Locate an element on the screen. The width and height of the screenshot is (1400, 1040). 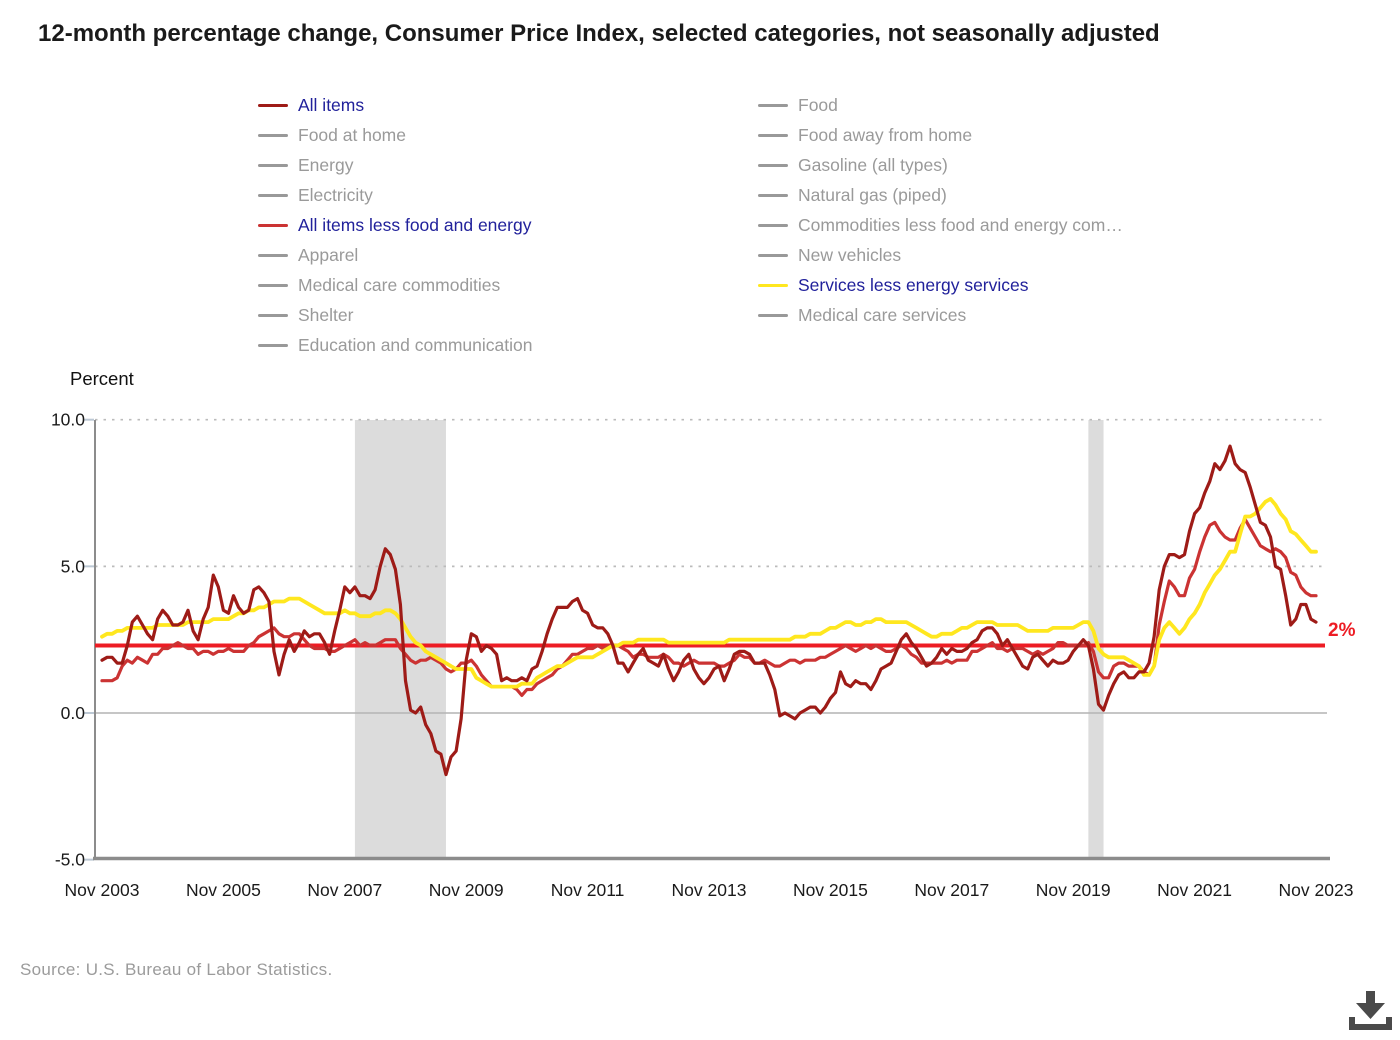
download-button is located at coordinates (1371, 1011).